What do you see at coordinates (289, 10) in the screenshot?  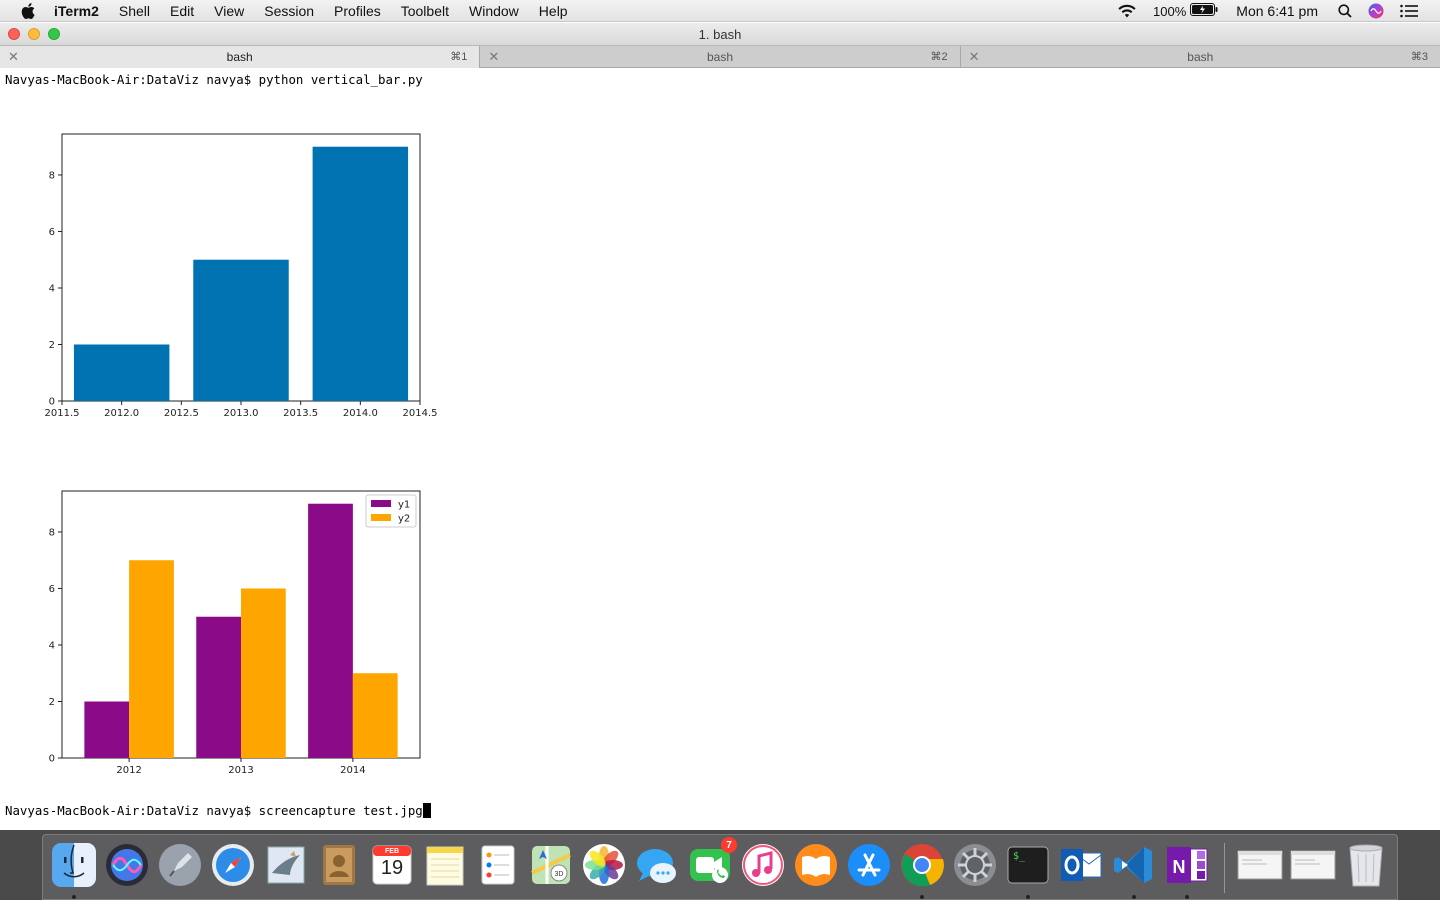 I see `menu-session: Session` at bounding box center [289, 10].